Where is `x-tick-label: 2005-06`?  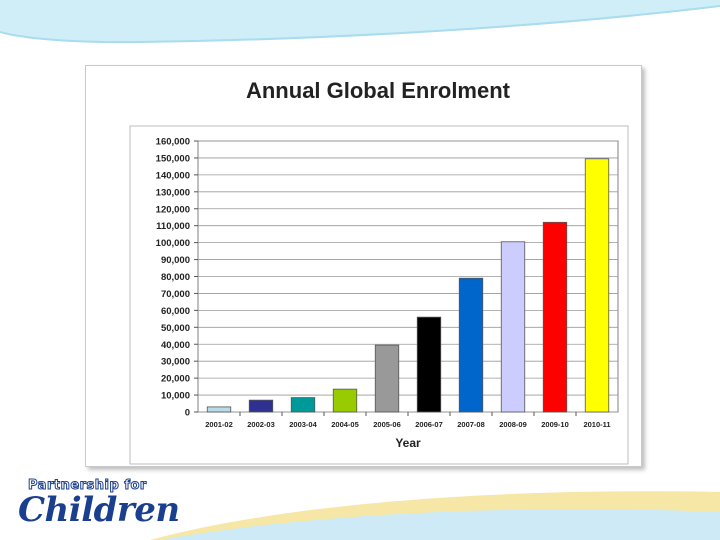 x-tick-label: 2005-06 is located at coordinates (387, 424).